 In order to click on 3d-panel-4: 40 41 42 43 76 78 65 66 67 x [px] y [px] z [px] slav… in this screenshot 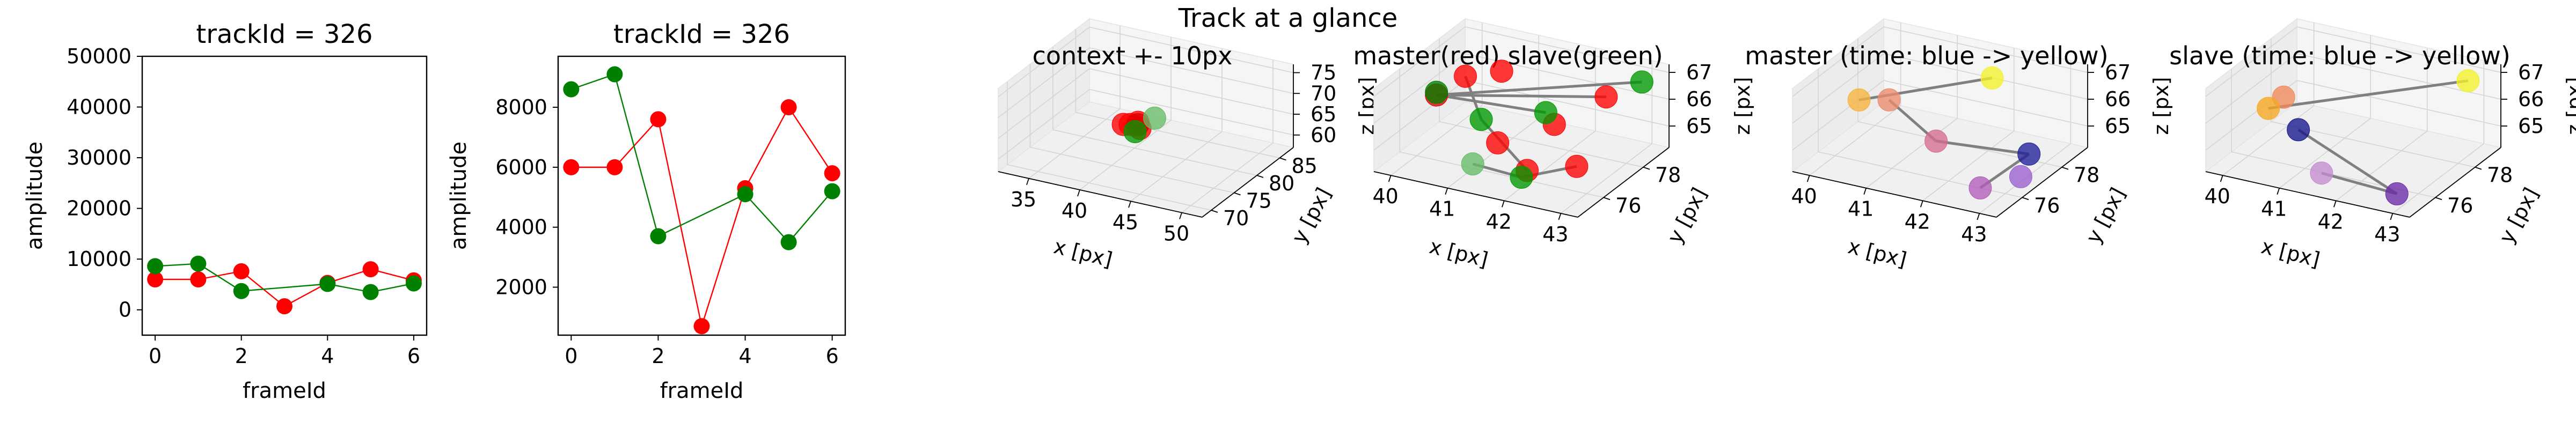, I will do `click(2372, 145)`.